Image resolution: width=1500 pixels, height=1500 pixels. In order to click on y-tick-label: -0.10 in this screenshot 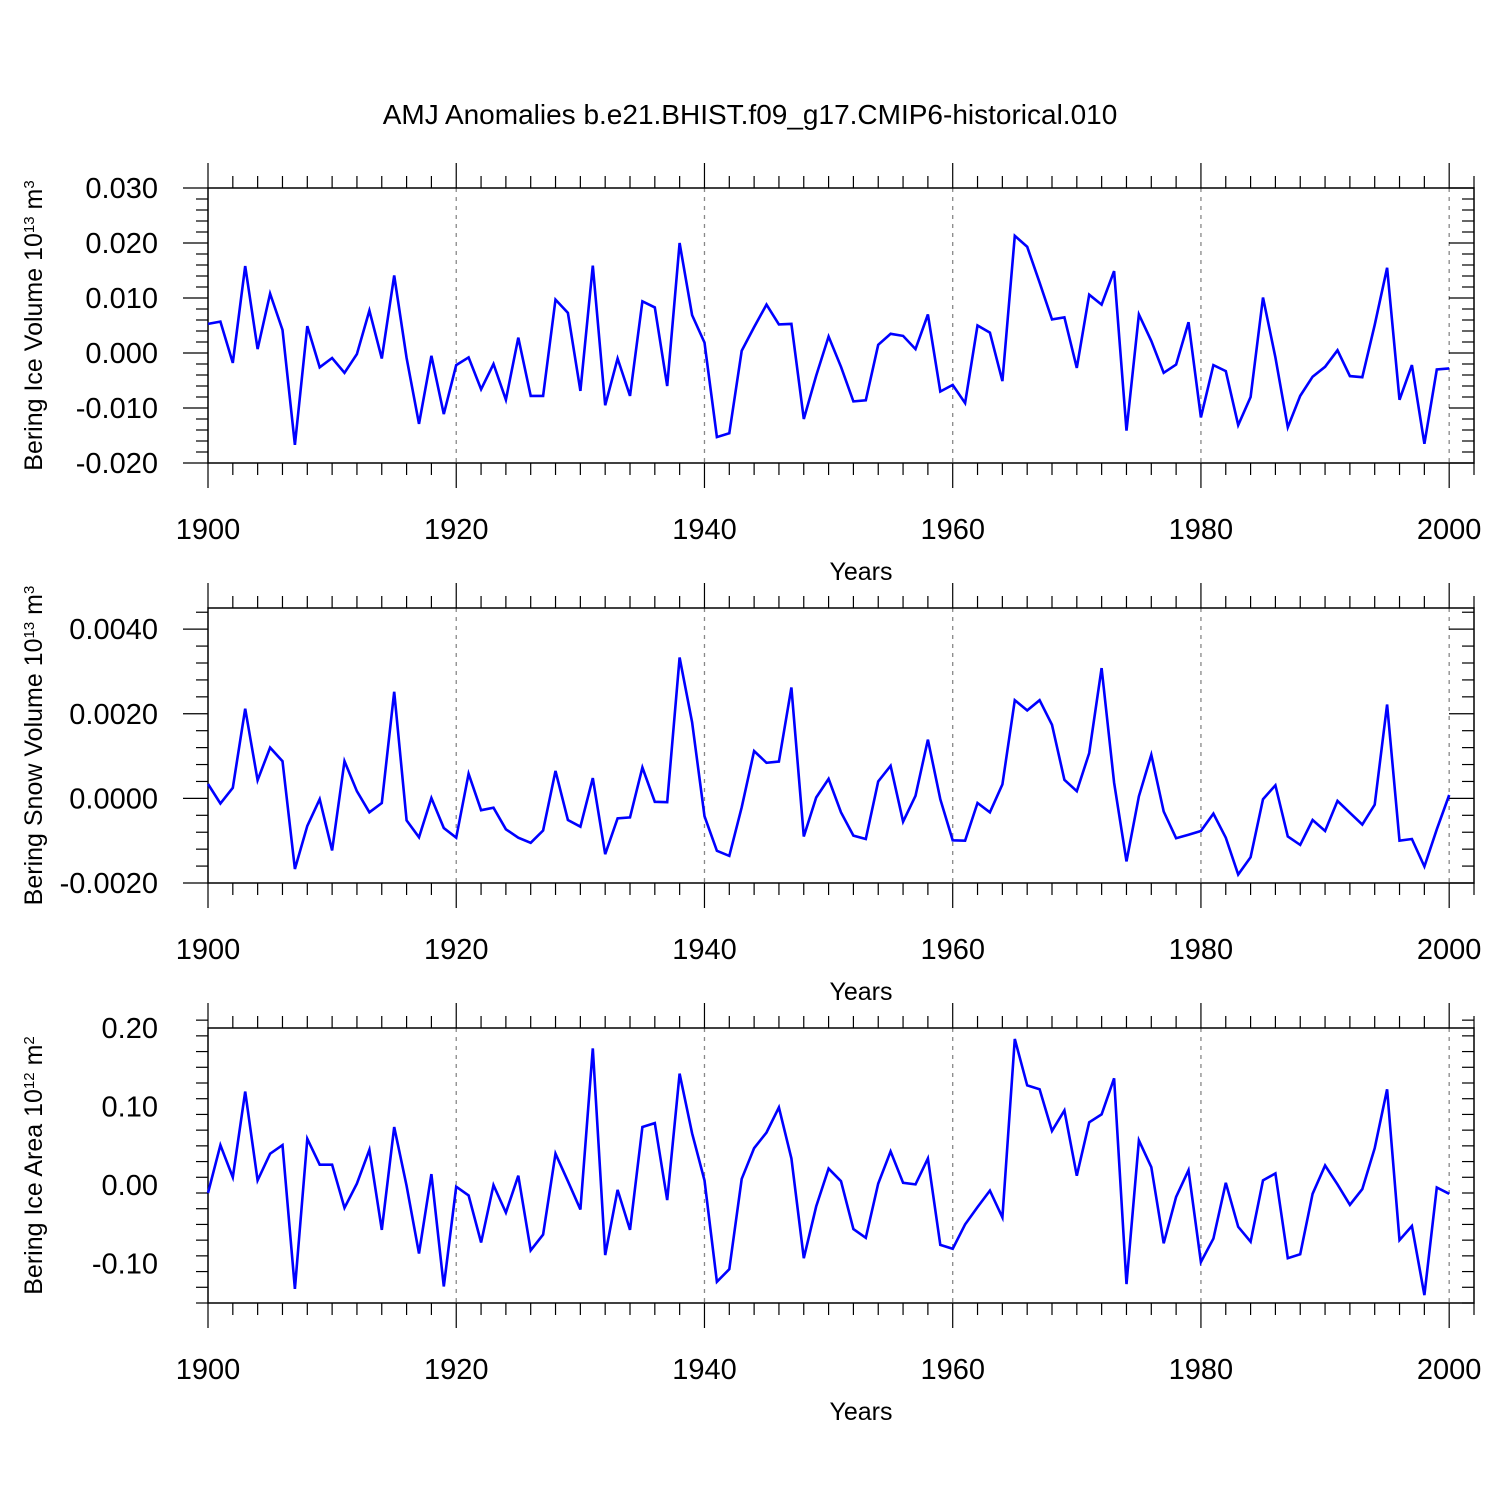, I will do `click(125, 1265)`.